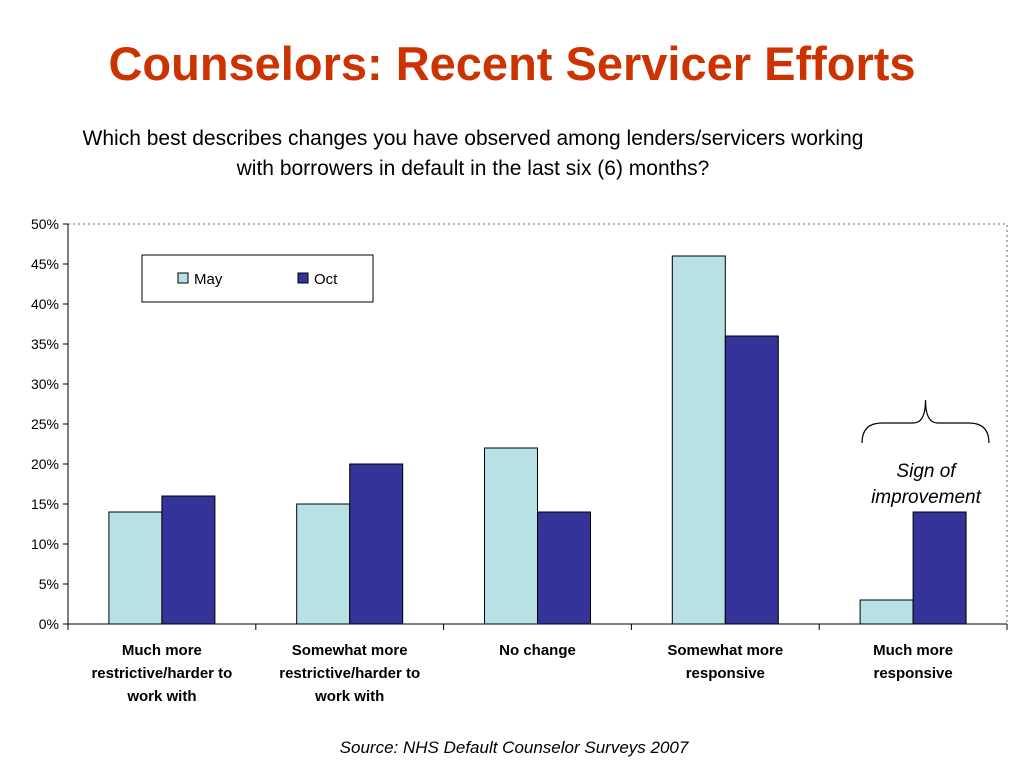  What do you see at coordinates (537, 650) in the screenshot?
I see `category-label: No change` at bounding box center [537, 650].